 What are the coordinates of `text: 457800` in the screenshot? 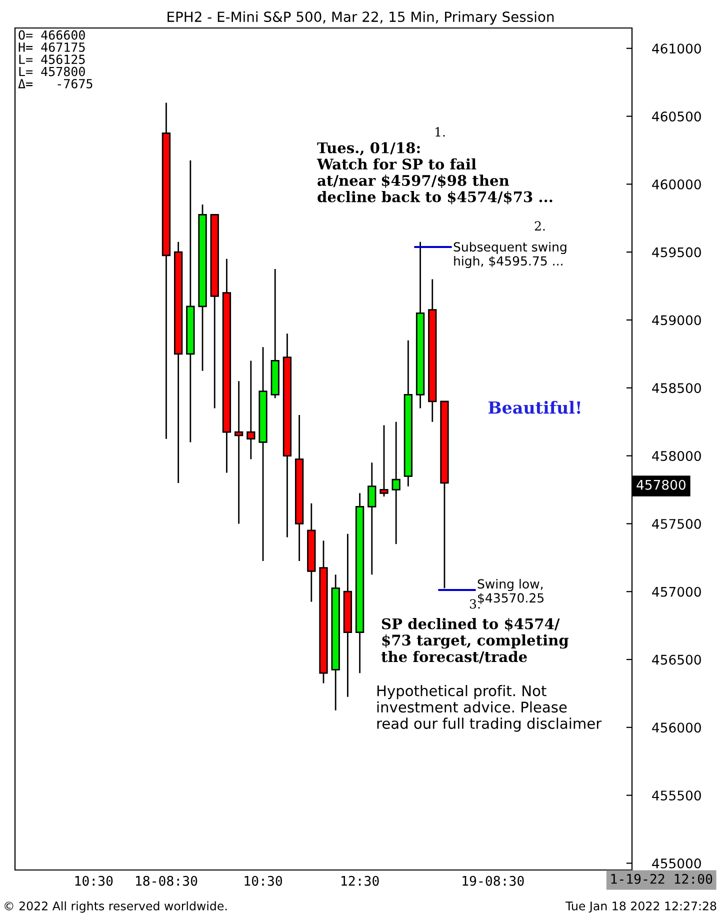 It's located at (661, 485).